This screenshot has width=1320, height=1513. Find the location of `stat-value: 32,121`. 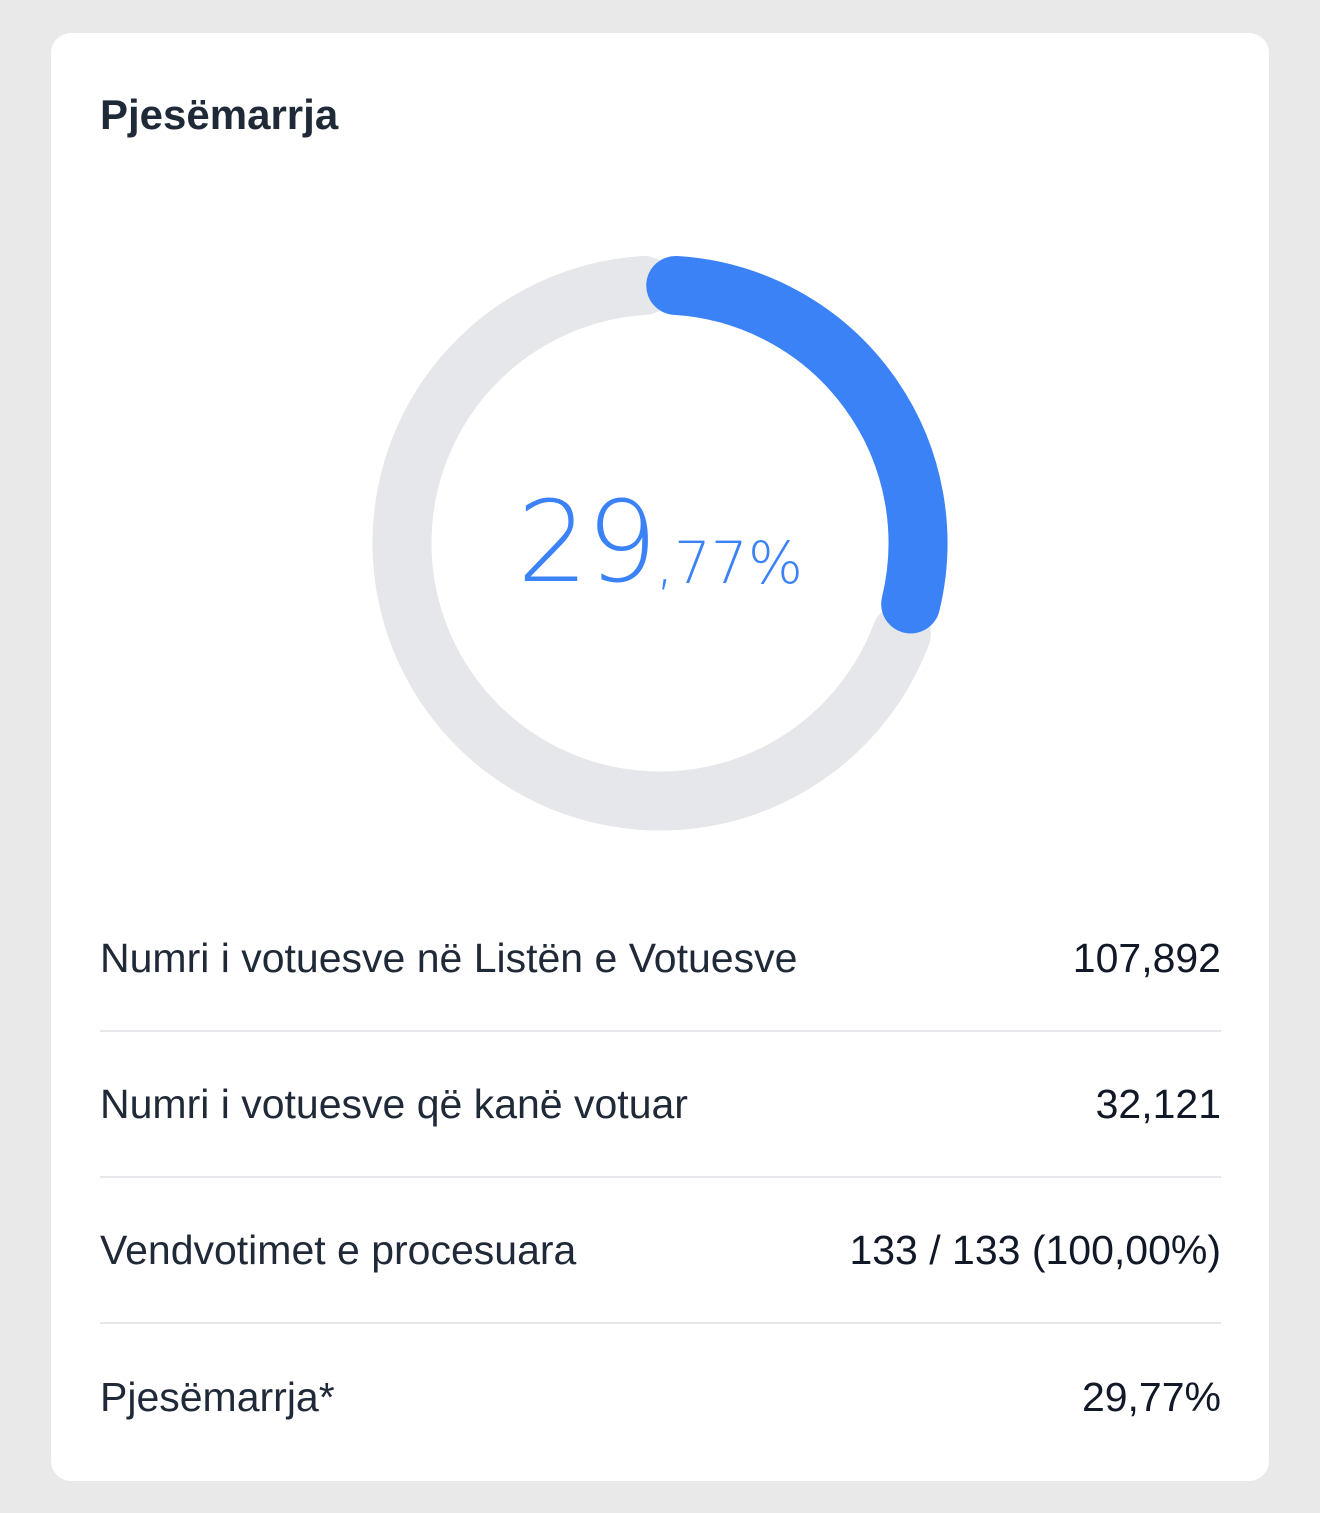

stat-value: 32,121 is located at coordinates (1158, 1103).